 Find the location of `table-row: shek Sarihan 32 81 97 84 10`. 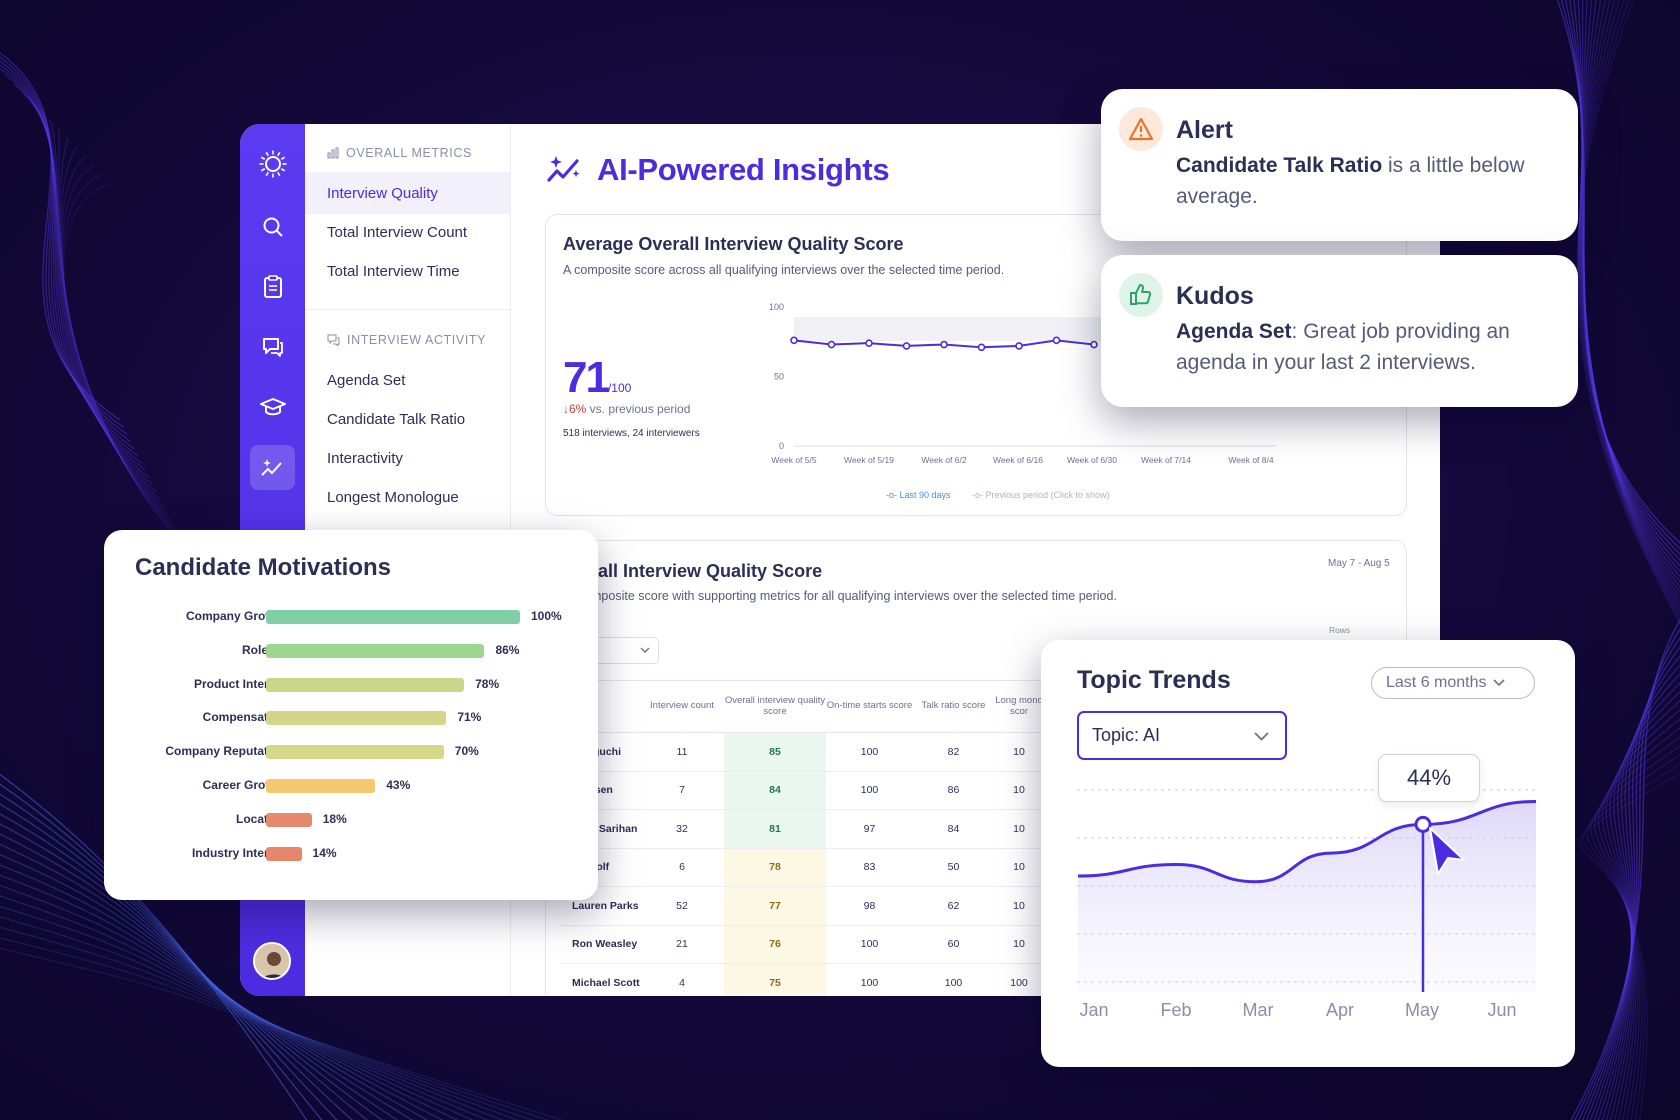

table-row: shek Sarihan 32 81 97 84 10 is located at coordinates (802, 829).